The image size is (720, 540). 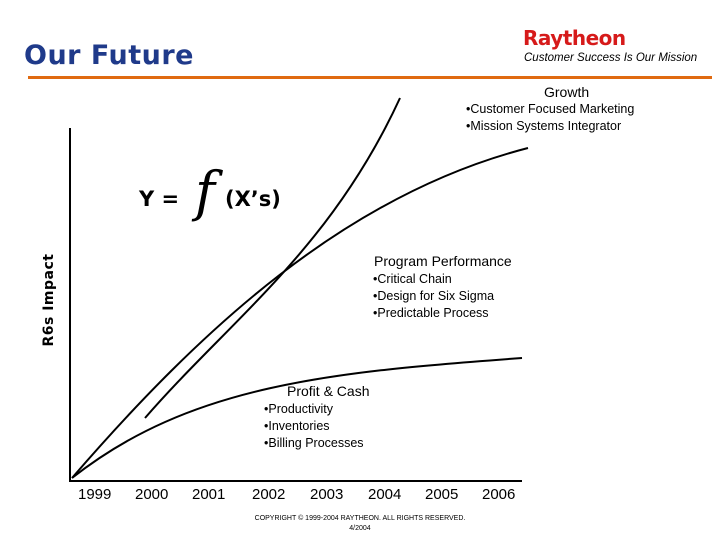 What do you see at coordinates (360, 528) in the screenshot?
I see `copyright-date: 4/2004` at bounding box center [360, 528].